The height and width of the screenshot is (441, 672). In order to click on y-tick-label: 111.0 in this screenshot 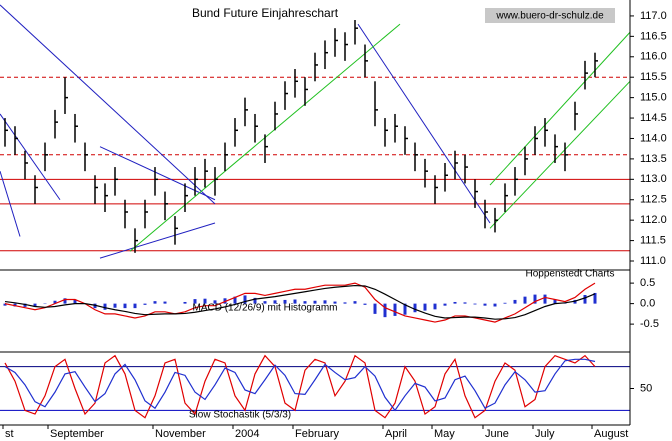, I will do `click(653, 261)`.